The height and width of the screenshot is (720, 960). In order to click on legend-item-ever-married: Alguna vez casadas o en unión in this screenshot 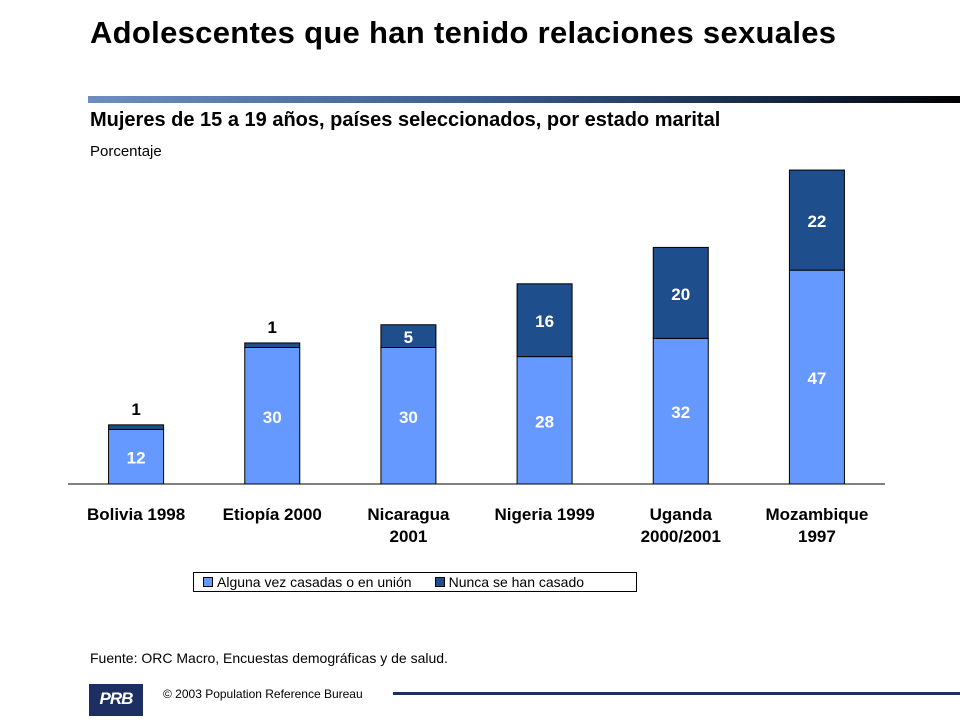, I will do `click(307, 582)`.